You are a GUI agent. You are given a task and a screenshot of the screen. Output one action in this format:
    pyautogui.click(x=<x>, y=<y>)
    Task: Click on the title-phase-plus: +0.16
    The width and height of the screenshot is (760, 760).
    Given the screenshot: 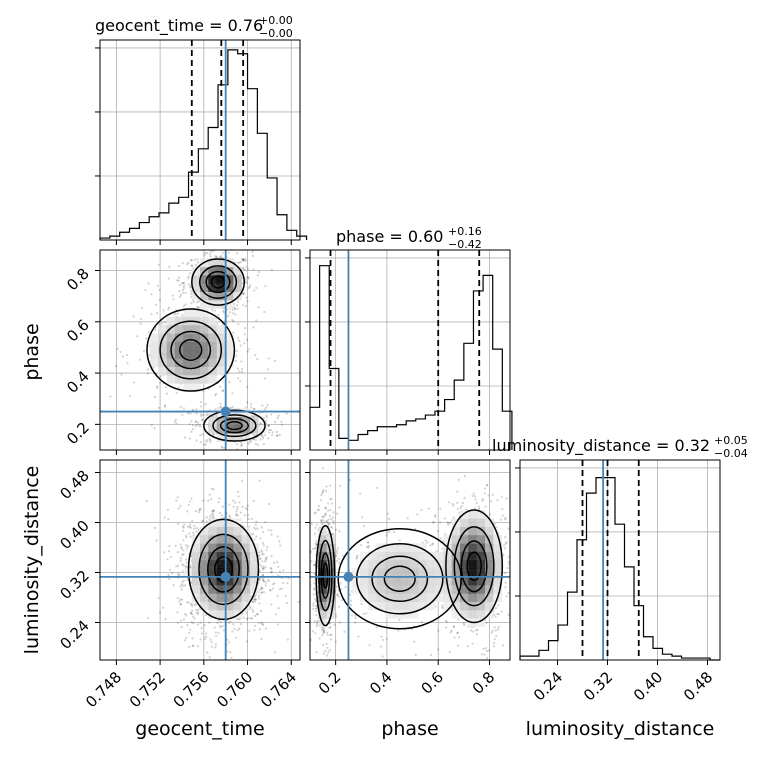 What is the action you would take?
    pyautogui.click(x=465, y=231)
    